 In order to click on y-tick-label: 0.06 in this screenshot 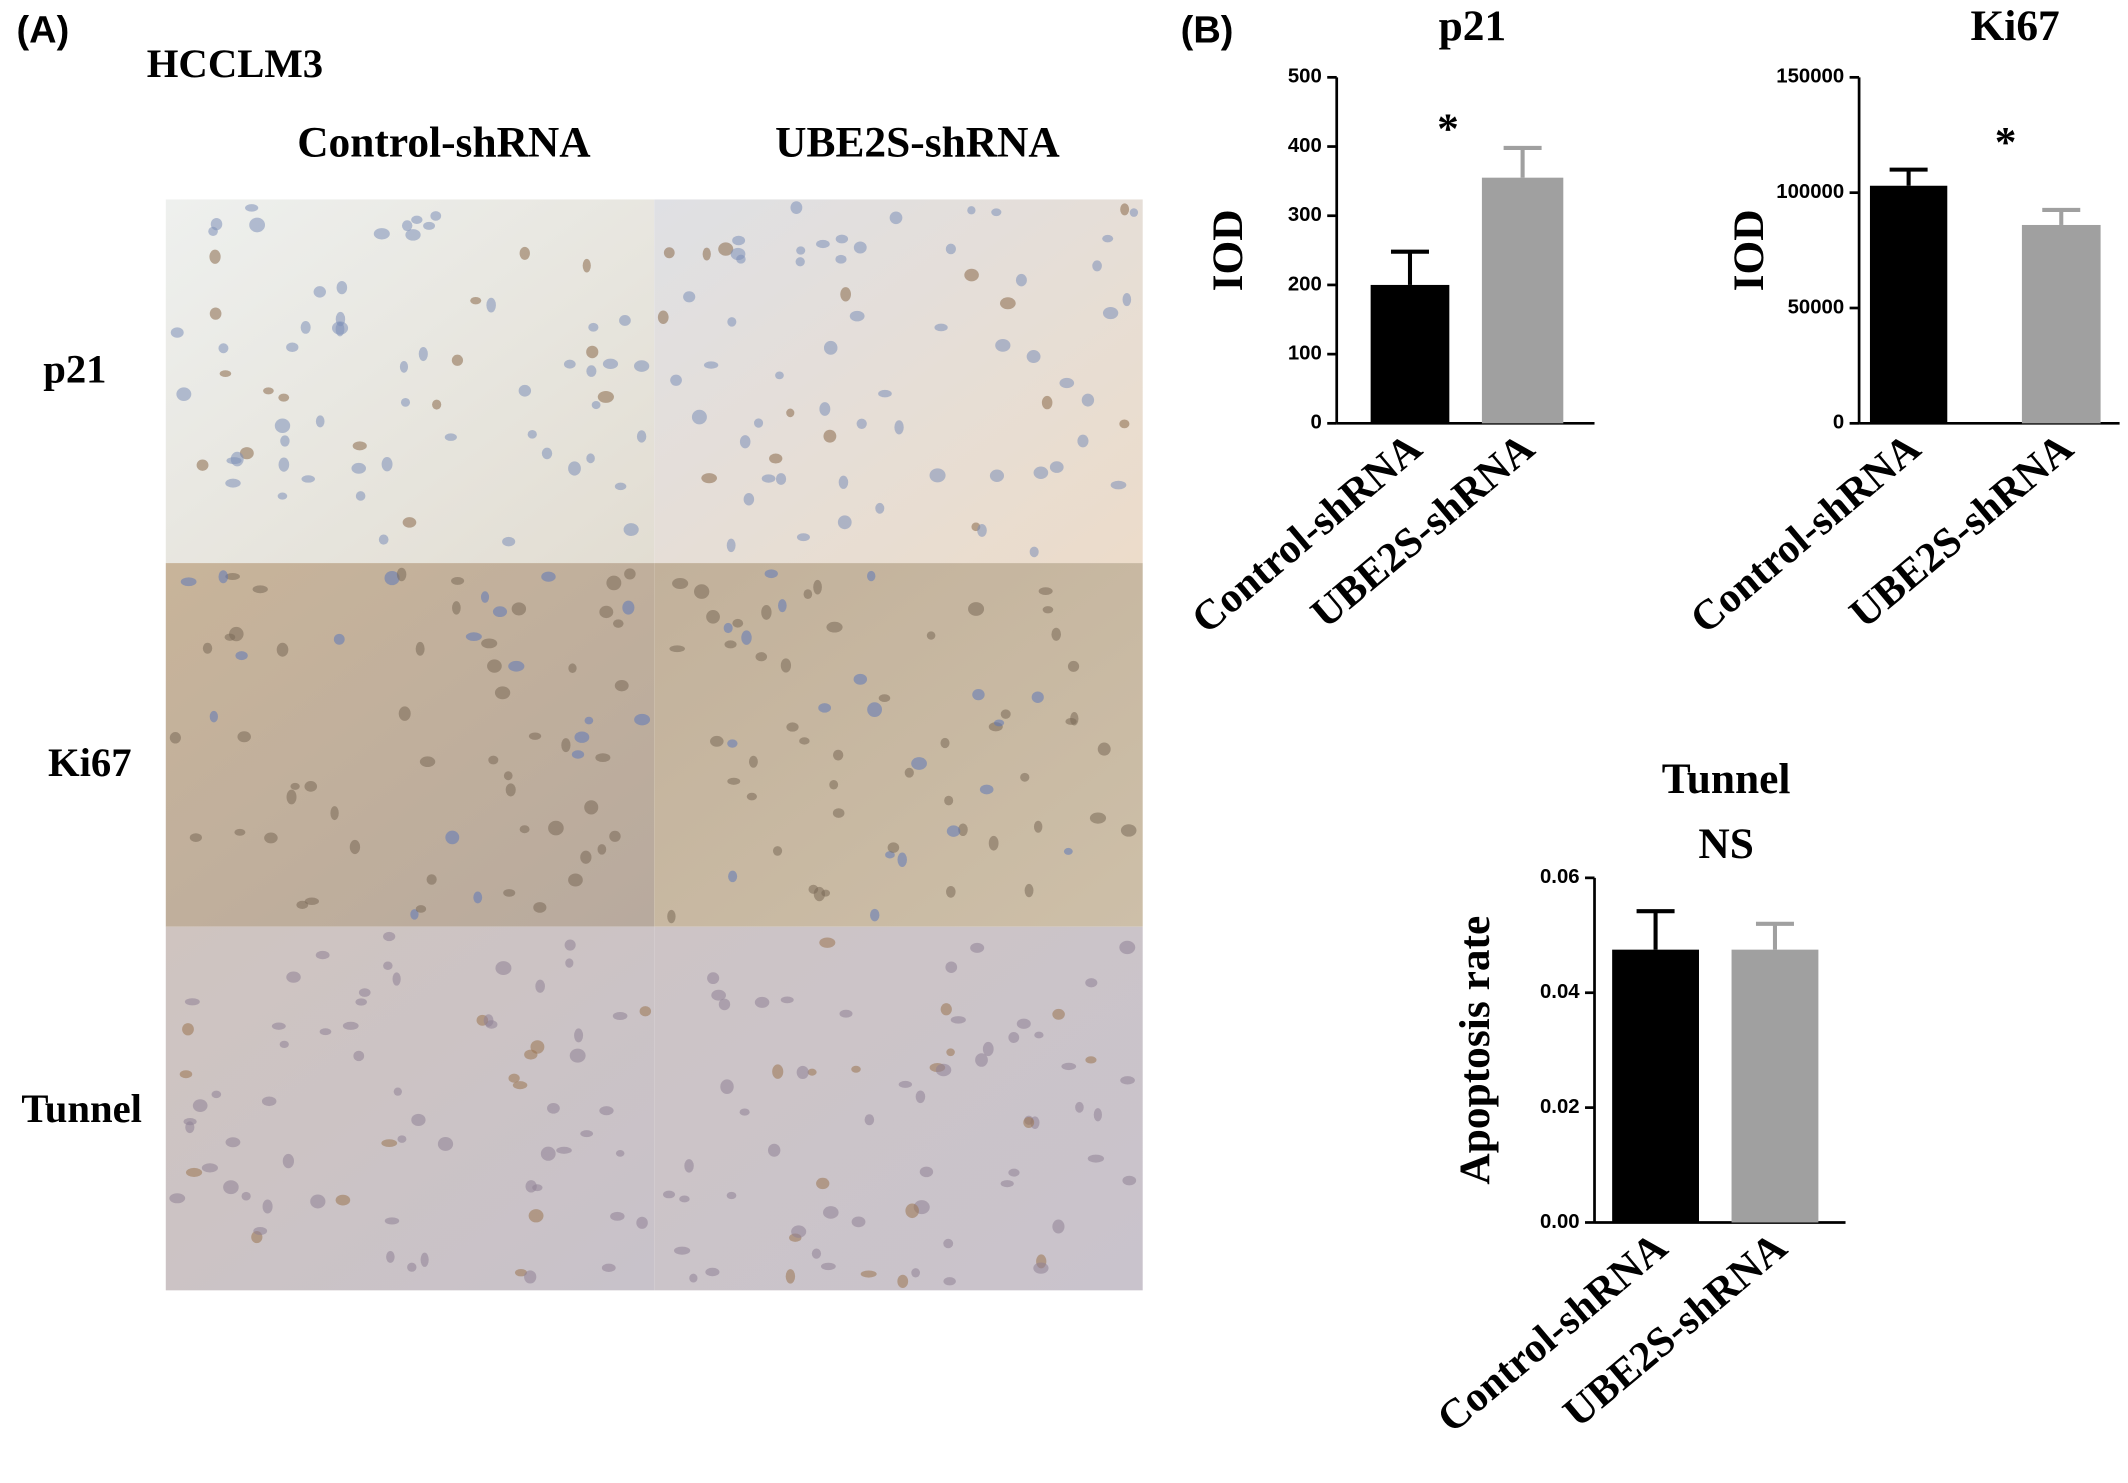, I will do `click(1560, 877)`.